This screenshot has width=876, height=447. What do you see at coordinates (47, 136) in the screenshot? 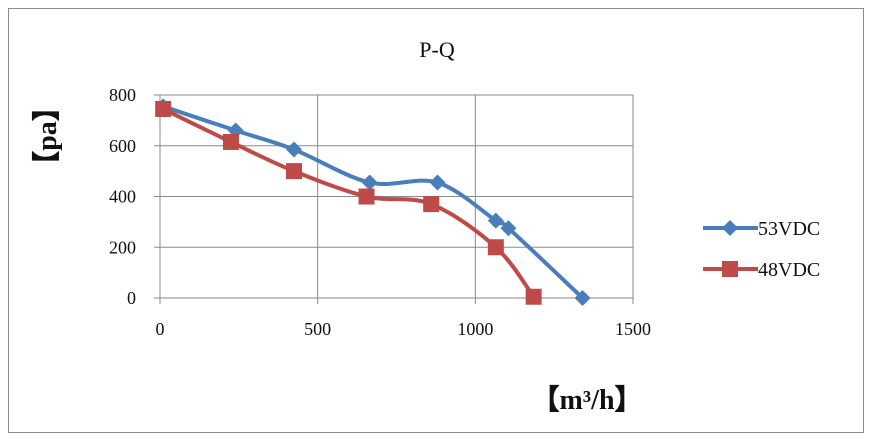
I see `y-axis-label: 【pa】` at bounding box center [47, 136].